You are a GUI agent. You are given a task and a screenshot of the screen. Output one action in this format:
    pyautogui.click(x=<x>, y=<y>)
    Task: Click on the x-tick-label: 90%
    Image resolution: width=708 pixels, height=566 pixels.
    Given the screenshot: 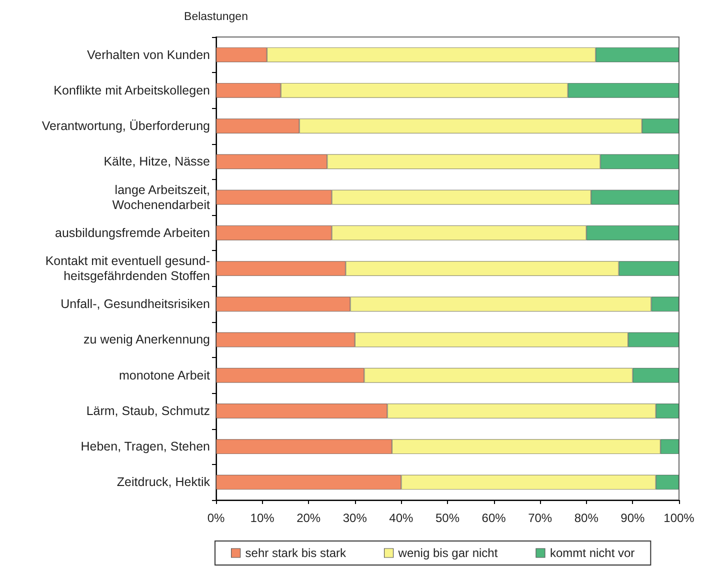 What is the action you would take?
    pyautogui.click(x=633, y=518)
    